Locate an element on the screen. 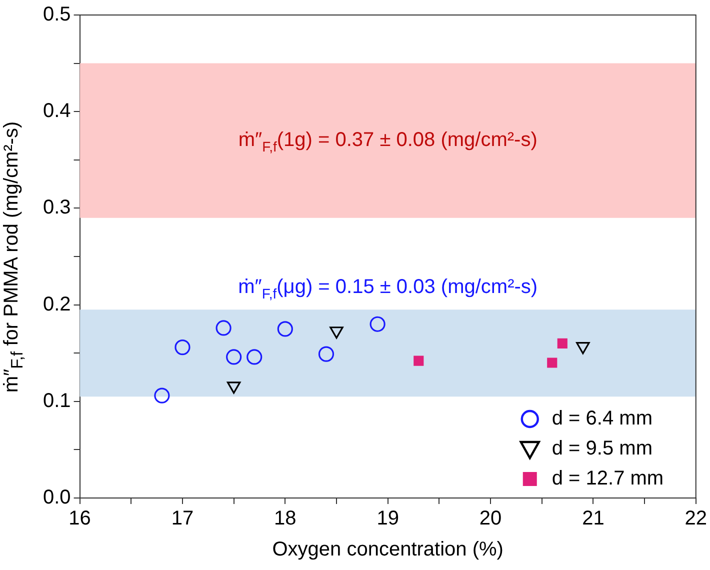 Image resolution: width=710 pixels, height=570 pixels. y-tick-label: 0.3 is located at coordinates (56, 207).